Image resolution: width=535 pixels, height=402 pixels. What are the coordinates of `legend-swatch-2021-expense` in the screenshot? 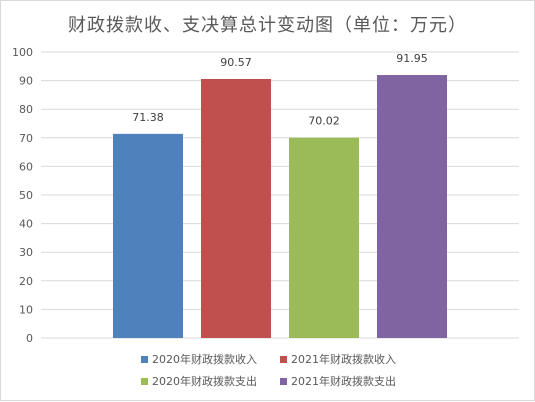 It's located at (283, 381).